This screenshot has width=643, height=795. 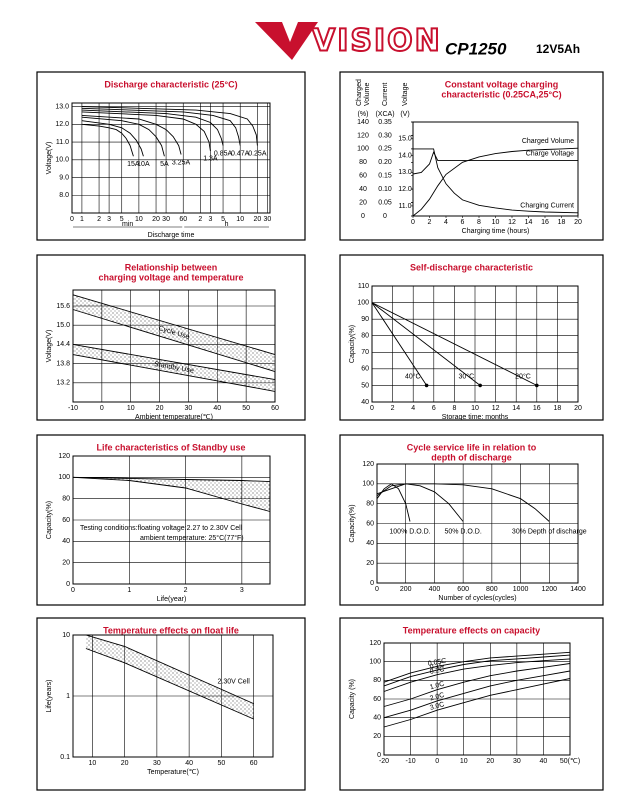 What do you see at coordinates (471, 630) in the screenshot?
I see `chart-title: Temperature effects on capacity` at bounding box center [471, 630].